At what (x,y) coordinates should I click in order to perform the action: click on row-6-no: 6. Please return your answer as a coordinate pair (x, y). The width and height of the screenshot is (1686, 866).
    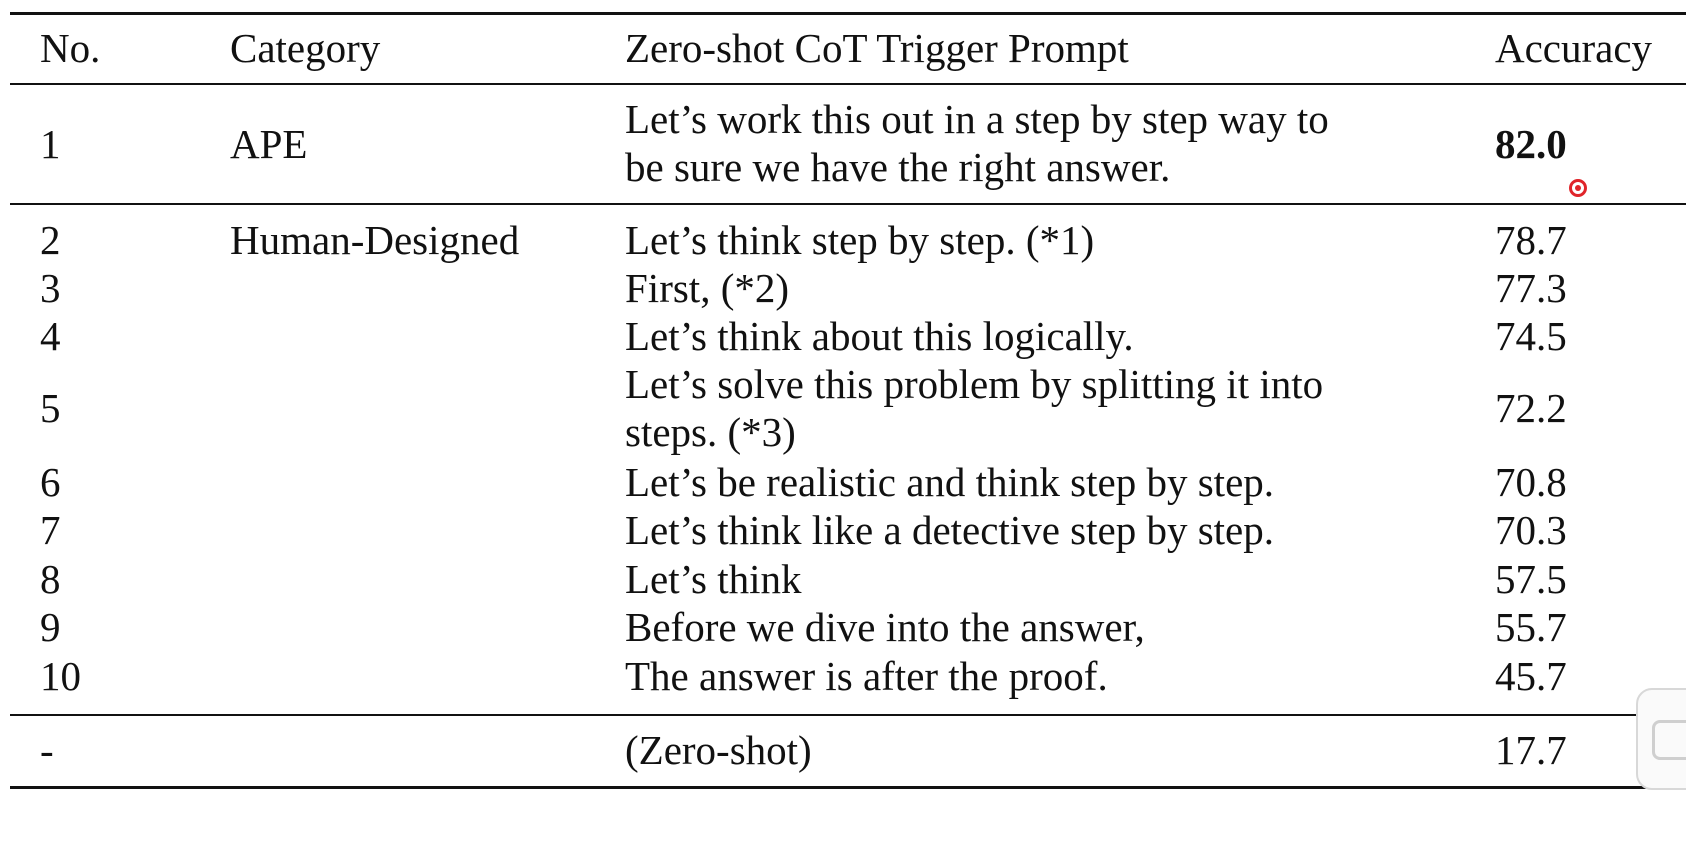
    Looking at the image, I should click on (50, 482).